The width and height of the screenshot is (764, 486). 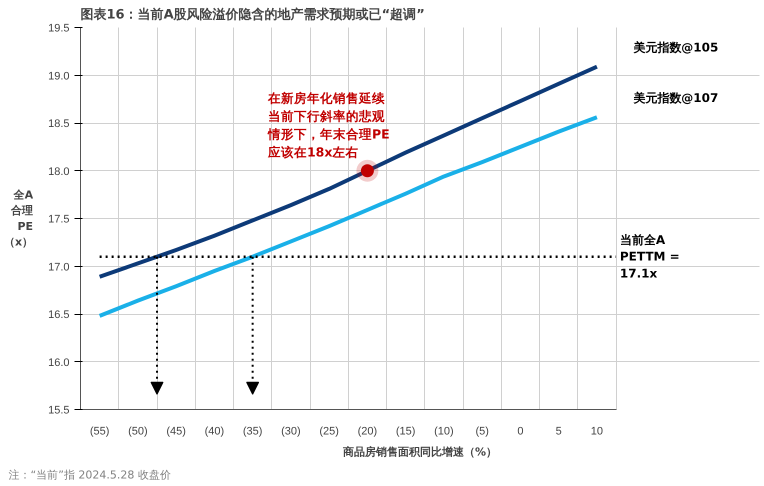 What do you see at coordinates (329, 432) in the screenshot?
I see `x-tick-label: (25)` at bounding box center [329, 432].